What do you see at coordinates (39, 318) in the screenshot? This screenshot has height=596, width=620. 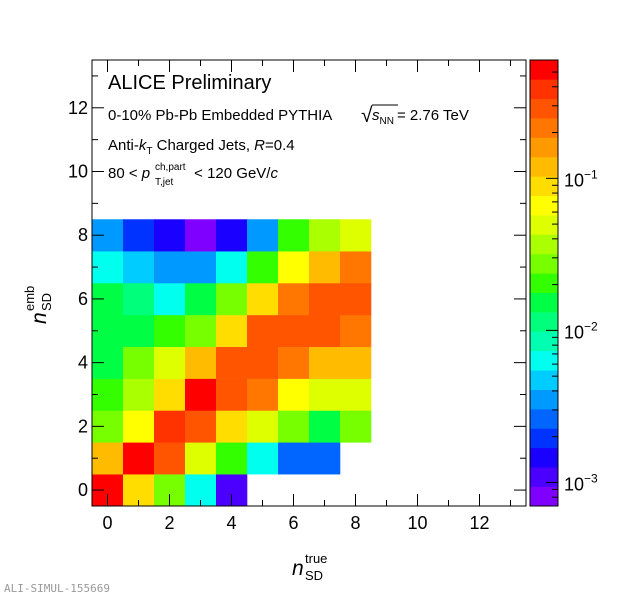 I see `y-axis-symbol: n` at bounding box center [39, 318].